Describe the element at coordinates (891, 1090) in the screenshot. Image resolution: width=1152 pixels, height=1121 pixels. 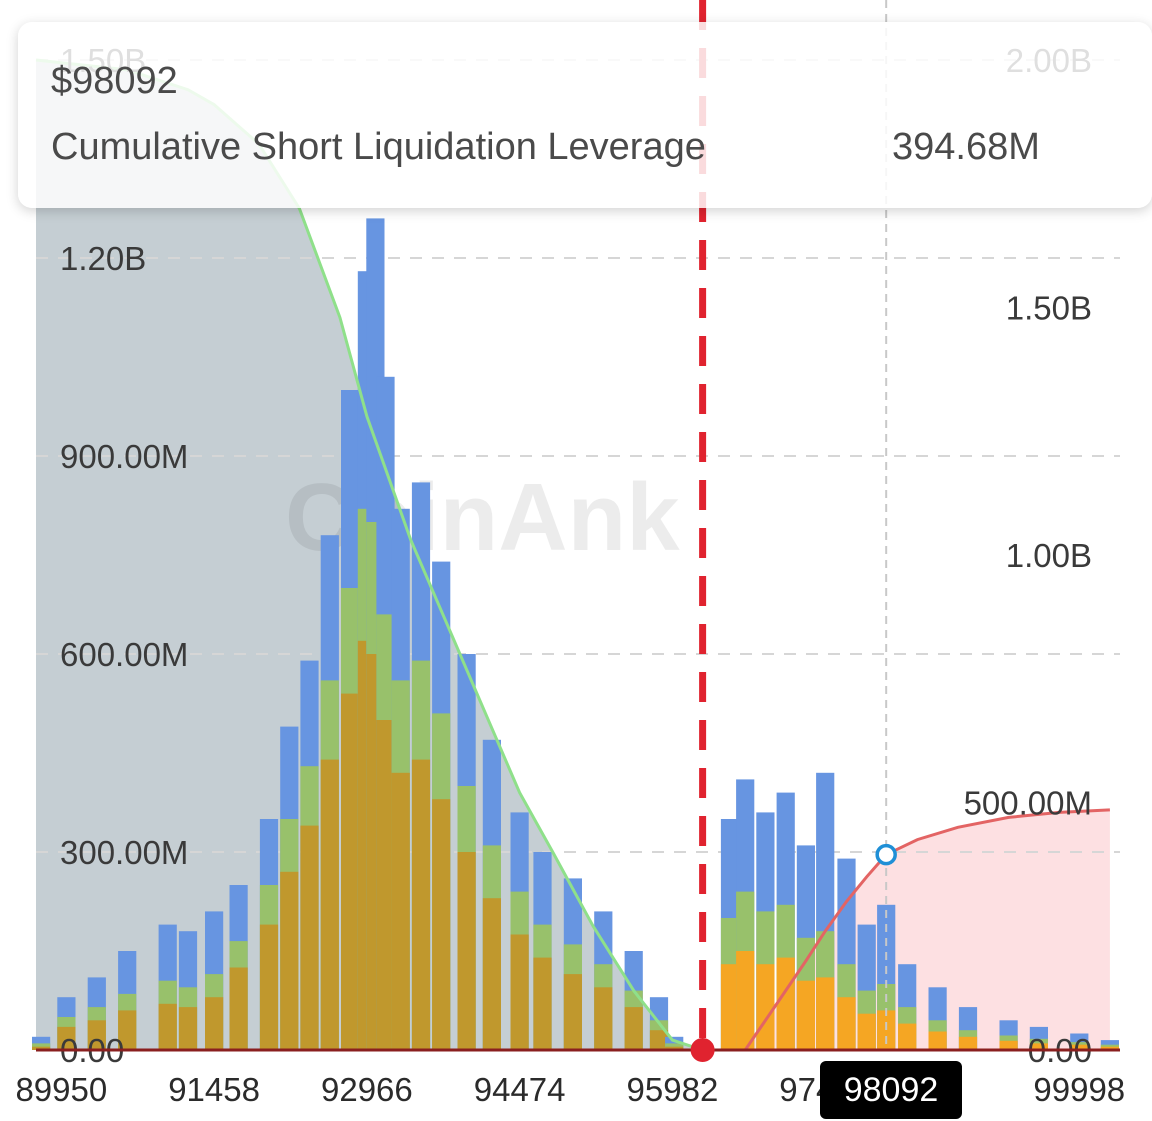
I see `cursor-price-badge: 98092` at that location.